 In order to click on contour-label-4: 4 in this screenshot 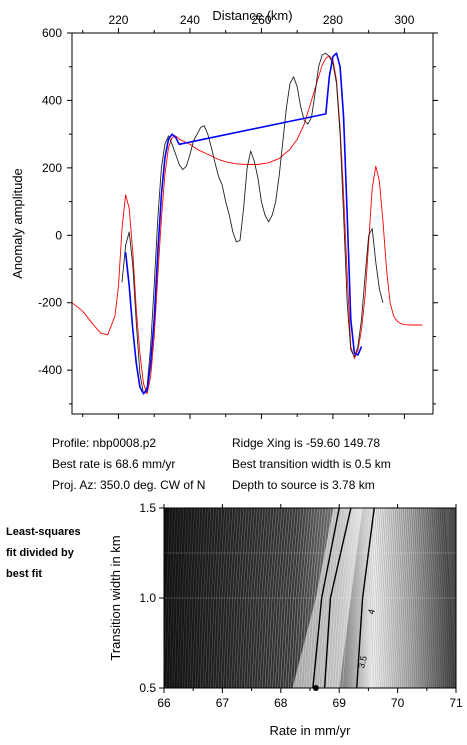, I will do `click(371, 611)`.